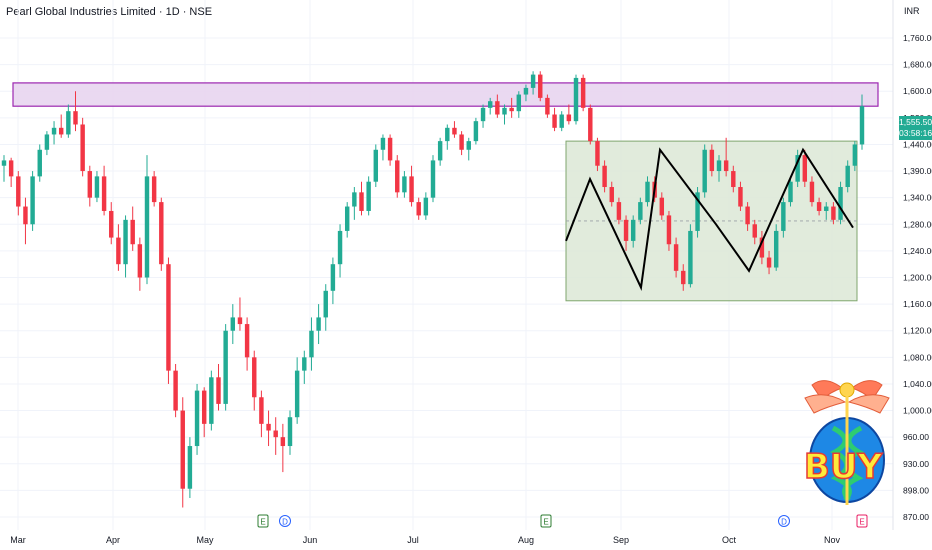 Image resolution: width=932 pixels, height=550 pixels. What do you see at coordinates (917, 224) in the screenshot?
I see `price-tick-label: 1,280.00` at bounding box center [917, 224].